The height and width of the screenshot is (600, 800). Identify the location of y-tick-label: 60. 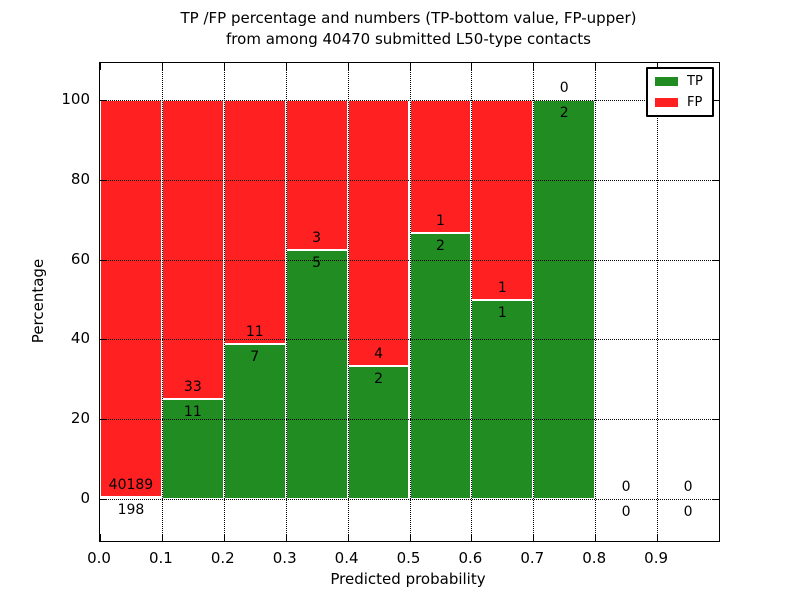
(80, 258).